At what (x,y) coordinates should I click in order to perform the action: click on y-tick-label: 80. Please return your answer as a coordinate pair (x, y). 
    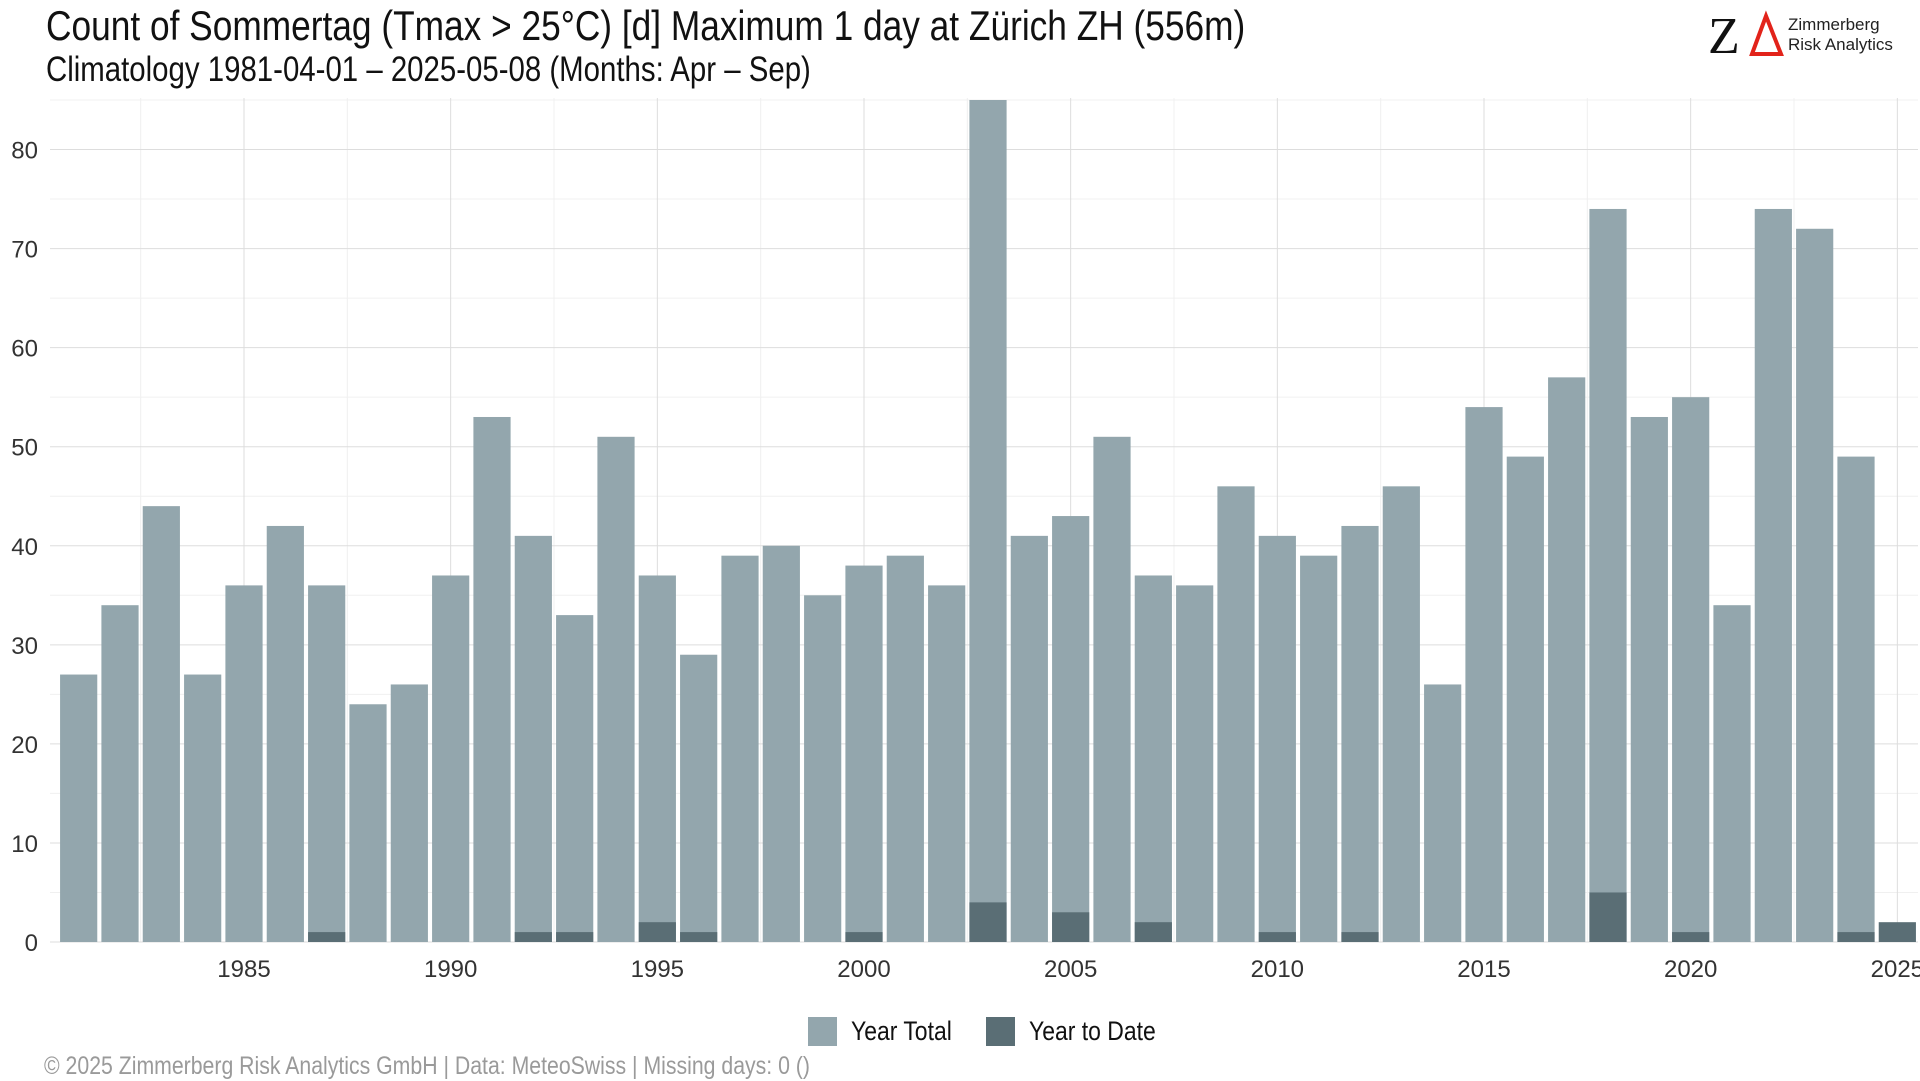
    Looking at the image, I should click on (24, 151).